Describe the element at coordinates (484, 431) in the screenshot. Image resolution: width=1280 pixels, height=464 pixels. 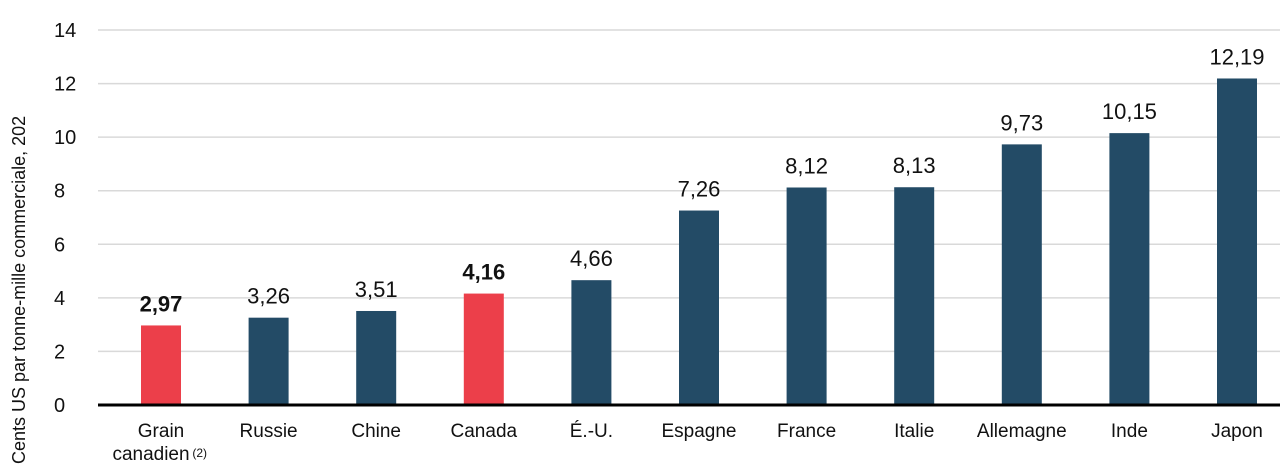
I see `x-tick-label: Canada` at that location.